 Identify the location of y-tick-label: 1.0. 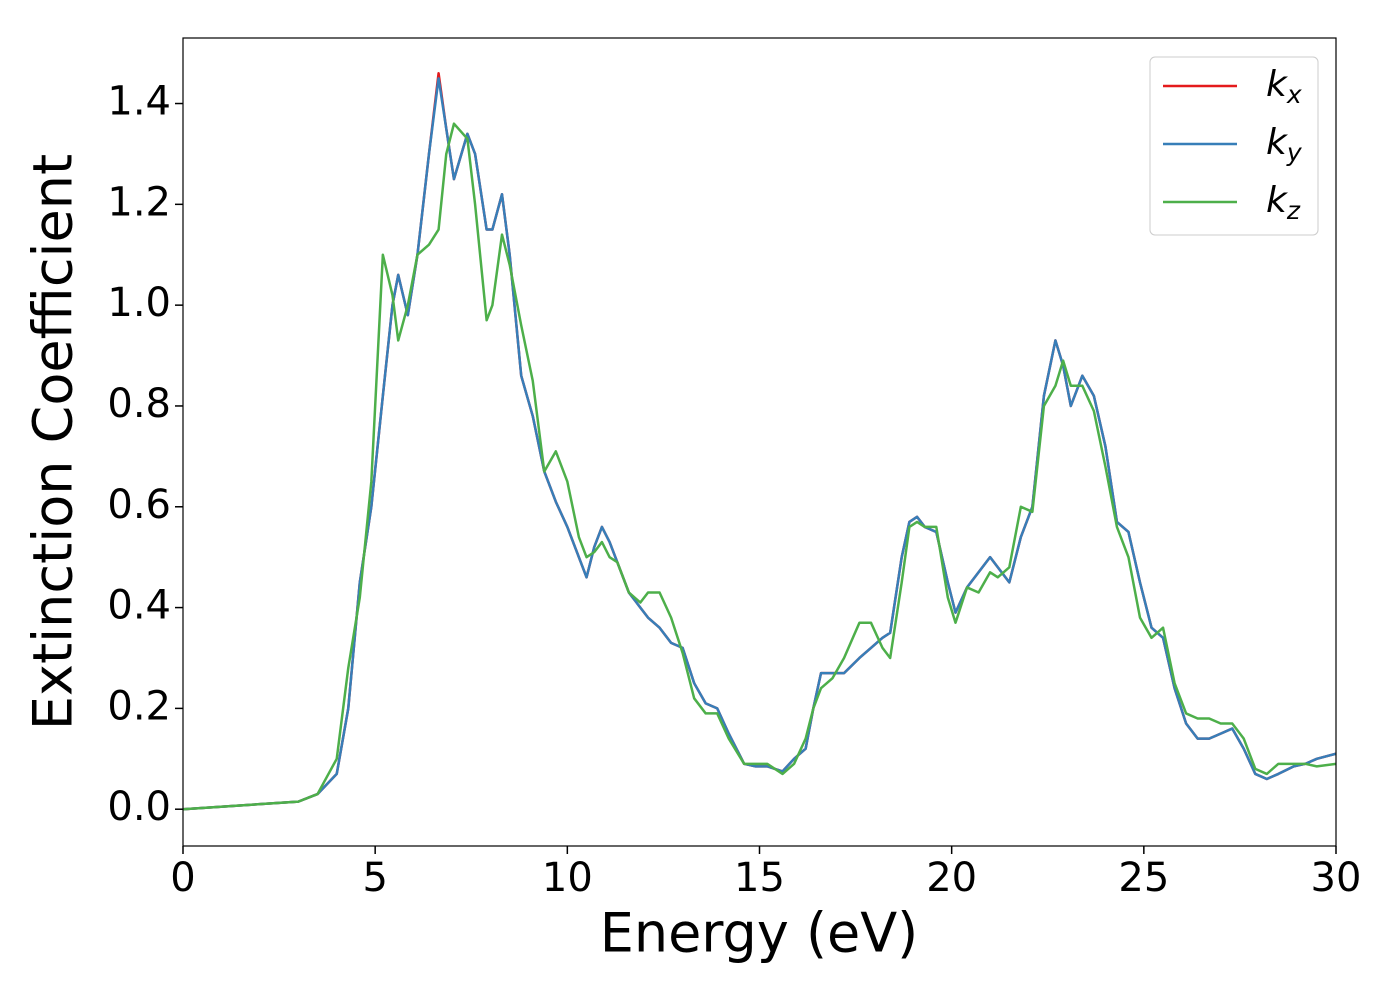
(139, 303).